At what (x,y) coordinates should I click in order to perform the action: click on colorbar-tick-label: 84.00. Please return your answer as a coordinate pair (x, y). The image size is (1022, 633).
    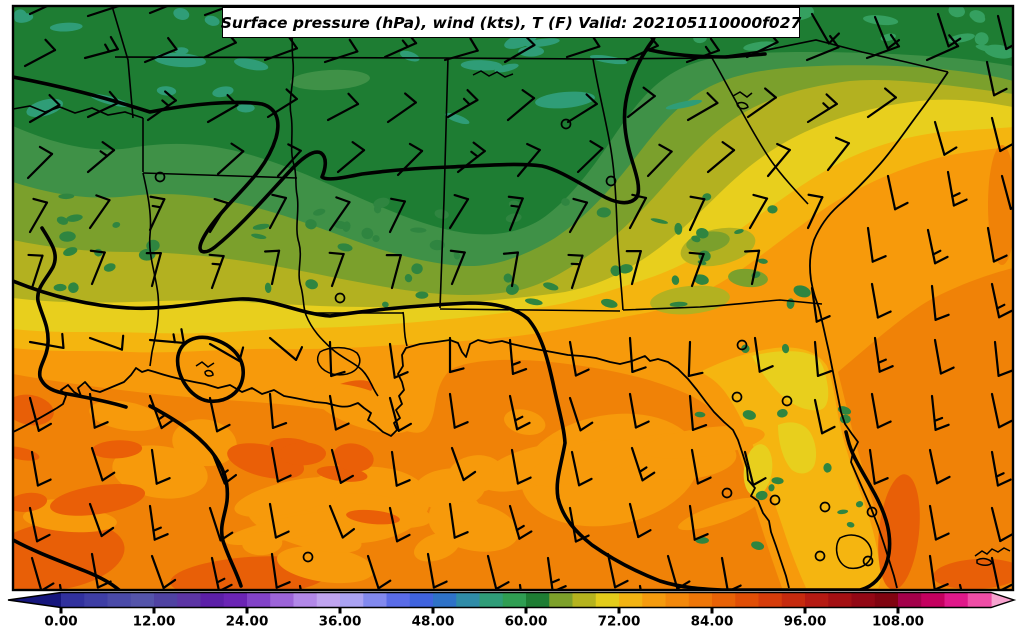
    Looking at the image, I should click on (712, 622).